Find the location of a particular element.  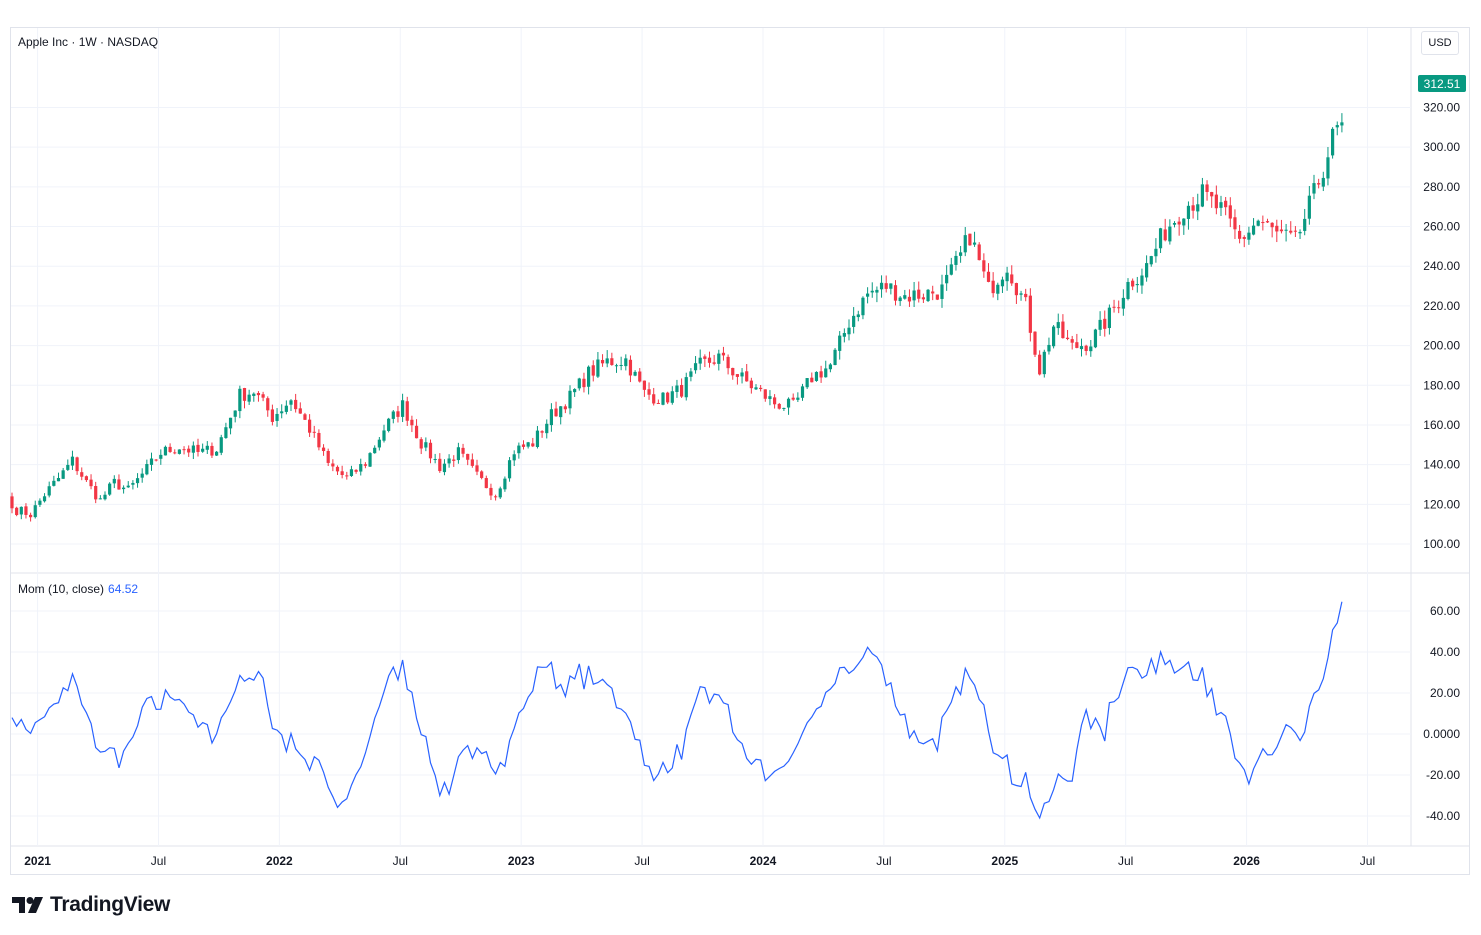

time-tick-label: 2025 is located at coordinates (1004, 861).